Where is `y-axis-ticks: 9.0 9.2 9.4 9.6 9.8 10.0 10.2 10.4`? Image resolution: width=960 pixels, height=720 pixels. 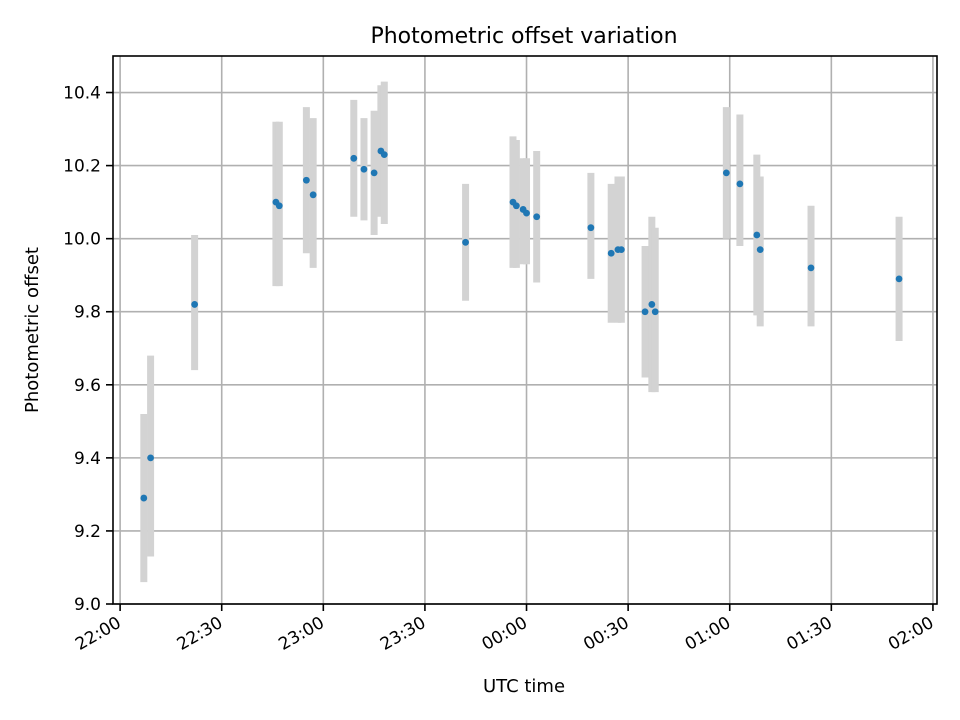 y-axis-ticks: 9.0 9.2 9.4 9.6 9.8 10.0 10.2 10.4 is located at coordinates (88, 349).